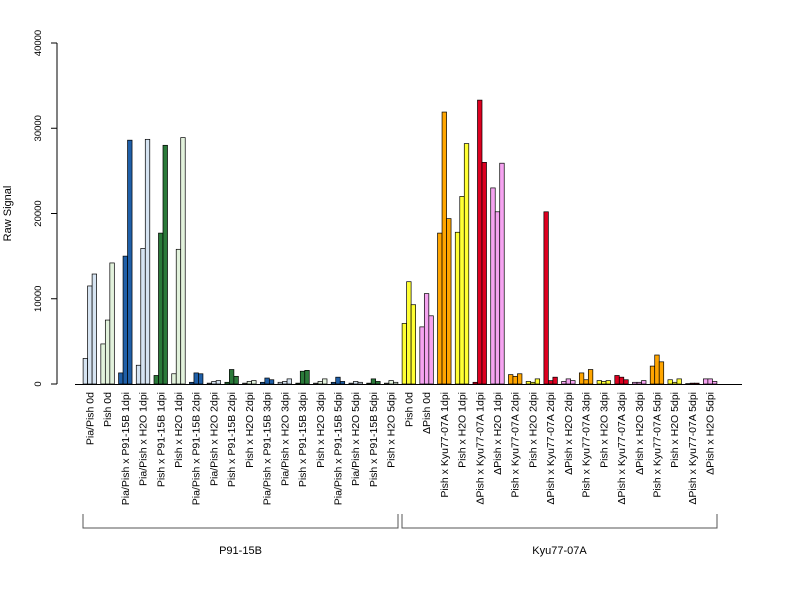 The image size is (800, 600). What do you see at coordinates (214, 439) in the screenshot?
I see `category-label: Pia/Pish x H2O 2dpi` at bounding box center [214, 439].